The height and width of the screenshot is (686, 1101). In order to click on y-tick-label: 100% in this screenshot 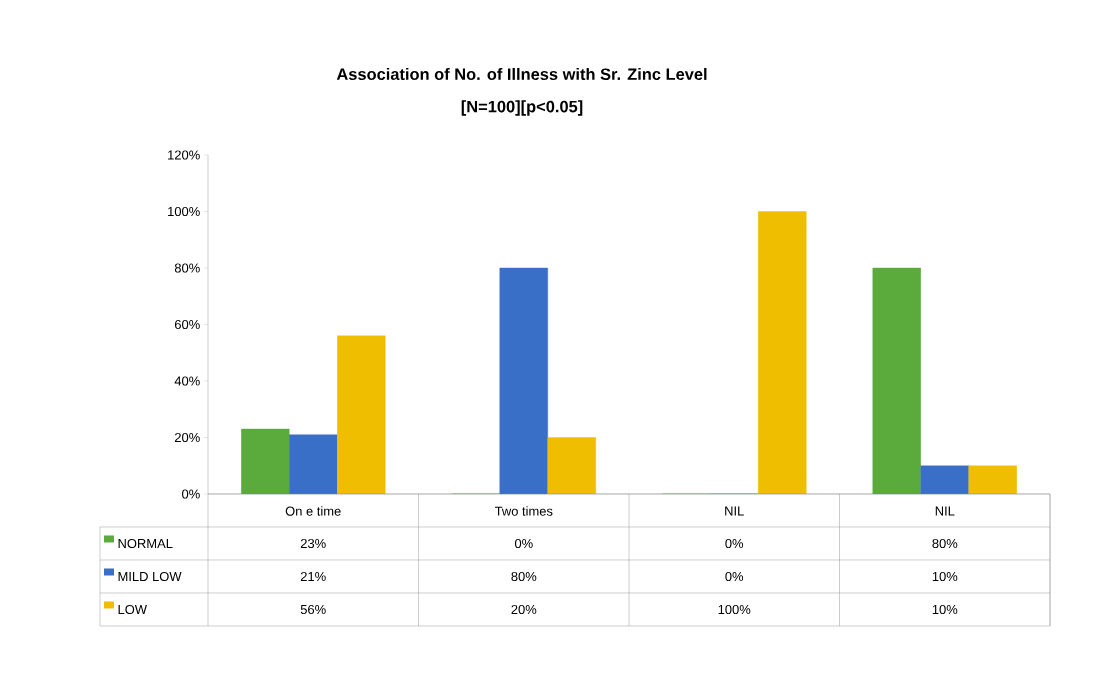, I will do `click(184, 211)`.